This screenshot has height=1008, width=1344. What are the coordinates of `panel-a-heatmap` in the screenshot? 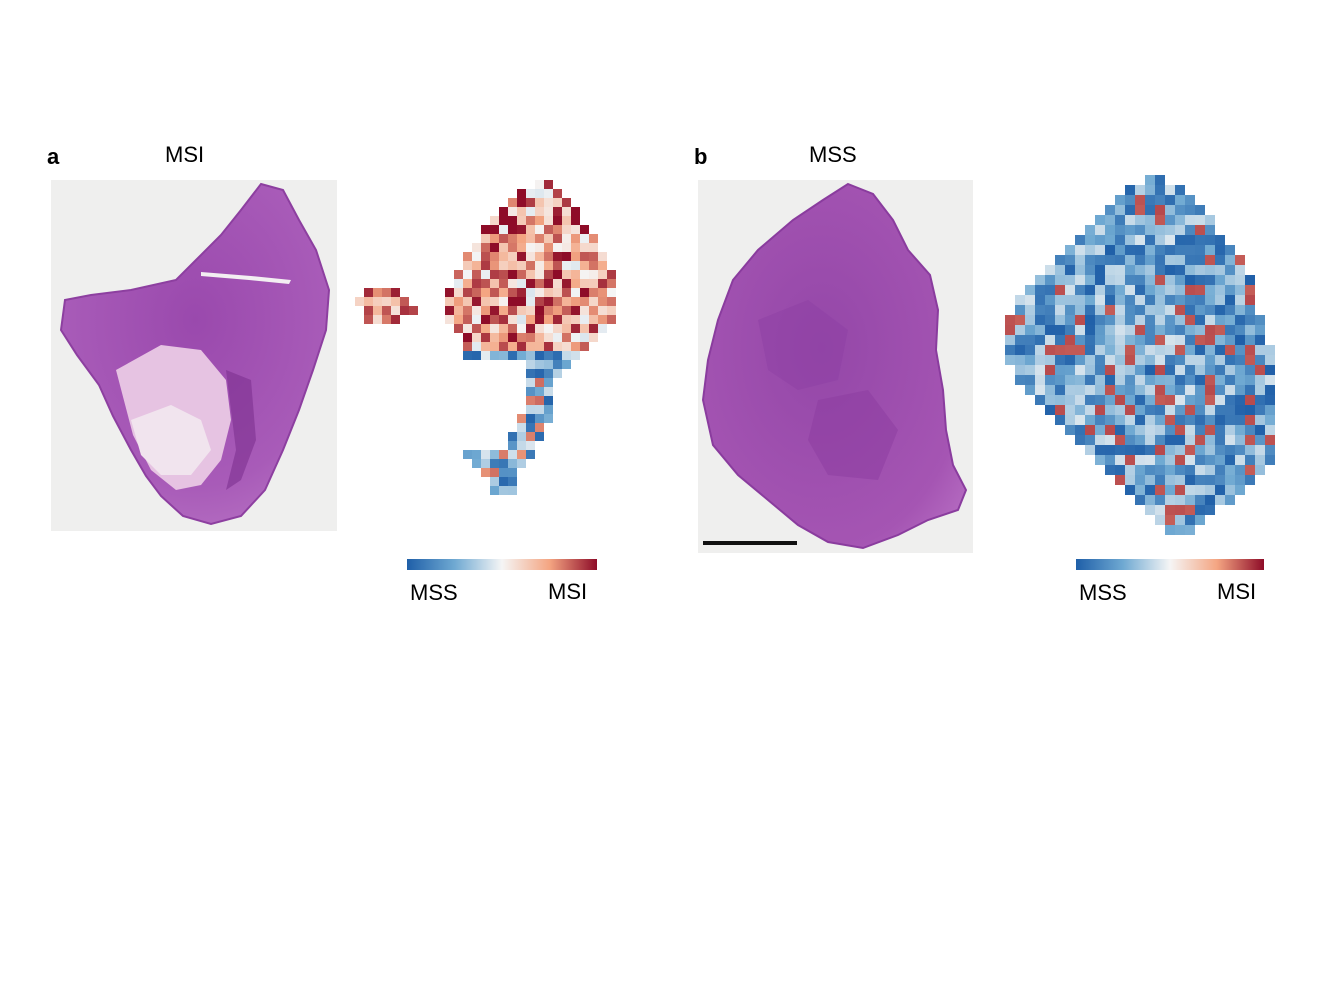 It's located at (485, 337).